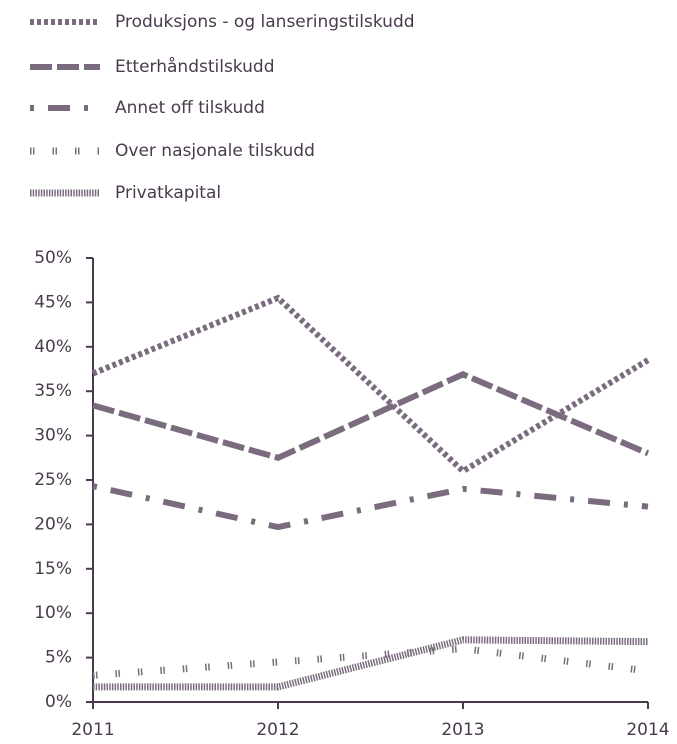 Image resolution: width=677 pixels, height=744 pixels. Describe the element at coordinates (53, 436) in the screenshot. I see `y-tick-label: 30%` at that location.